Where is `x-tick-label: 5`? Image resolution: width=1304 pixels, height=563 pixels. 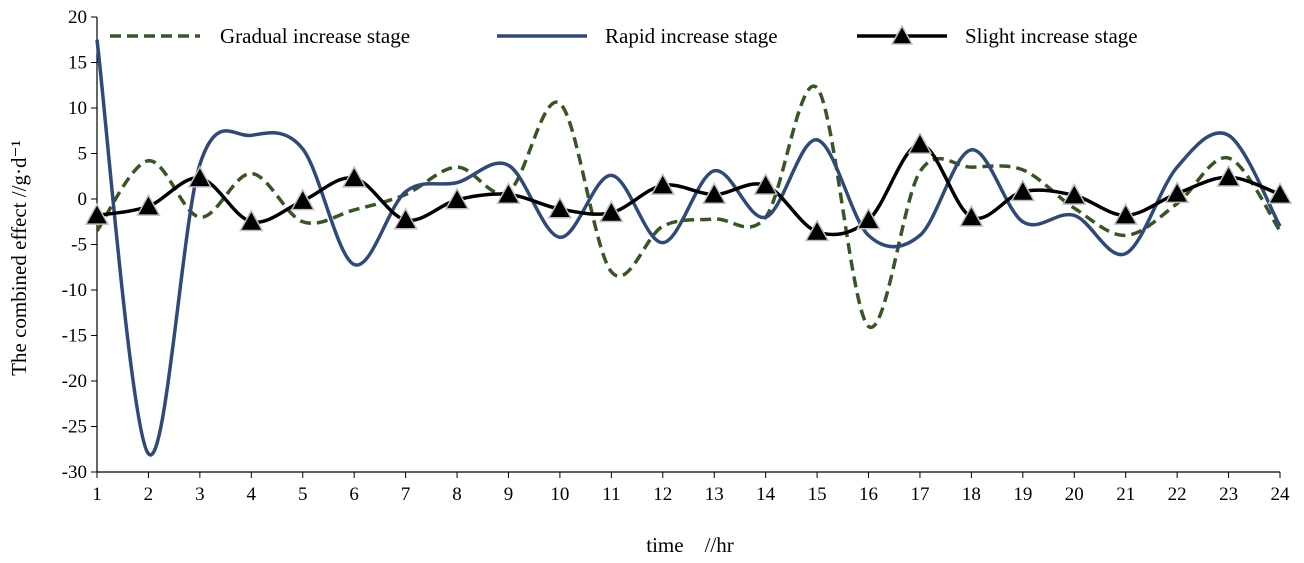 x-tick-label: 5 is located at coordinates (303, 494).